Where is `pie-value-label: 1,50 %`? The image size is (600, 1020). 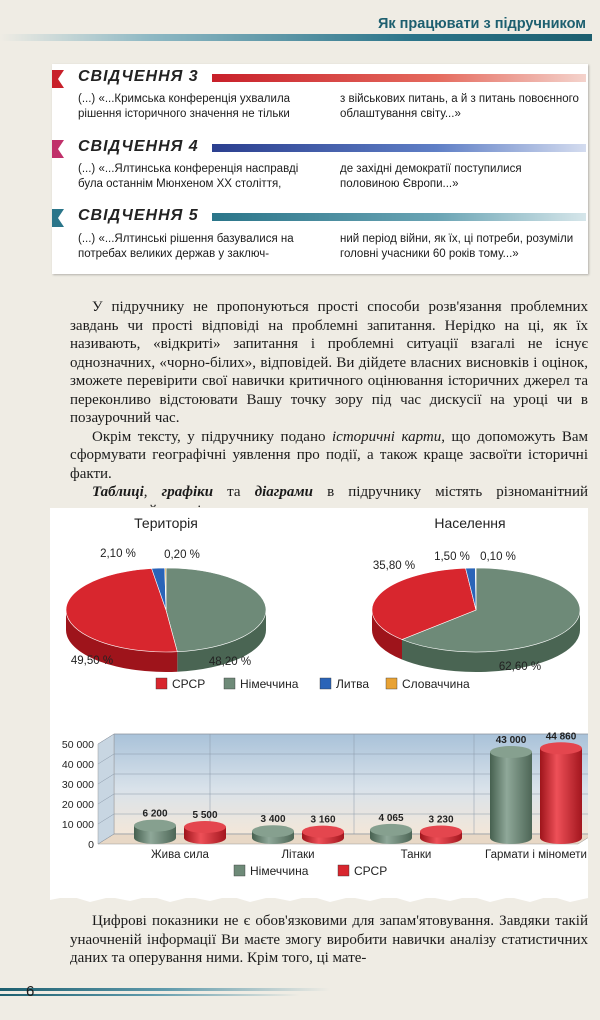 pie-value-label: 1,50 % is located at coordinates (452, 557).